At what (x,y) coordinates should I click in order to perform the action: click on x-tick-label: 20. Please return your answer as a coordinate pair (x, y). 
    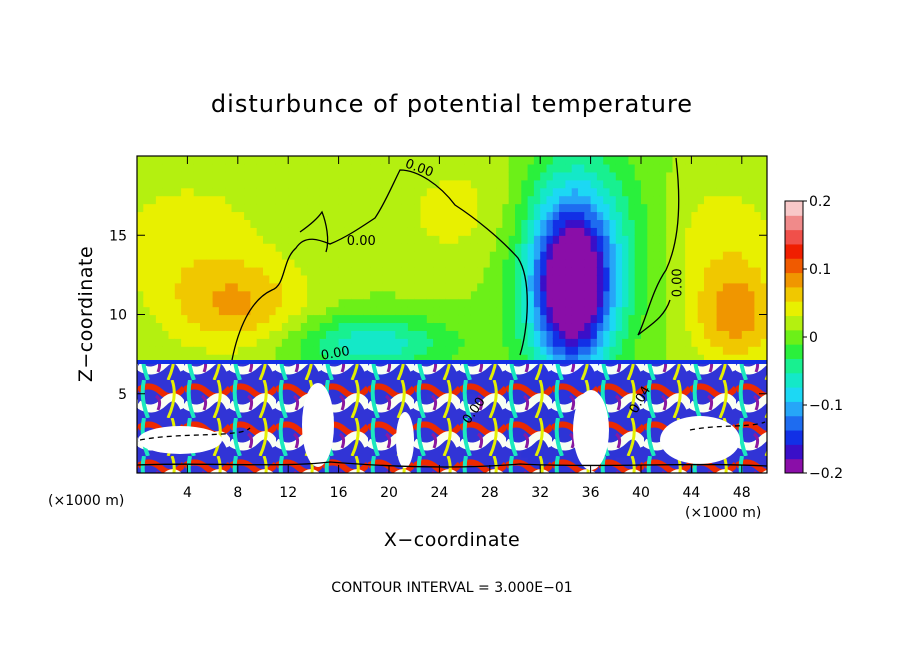
    Looking at the image, I should click on (389, 493).